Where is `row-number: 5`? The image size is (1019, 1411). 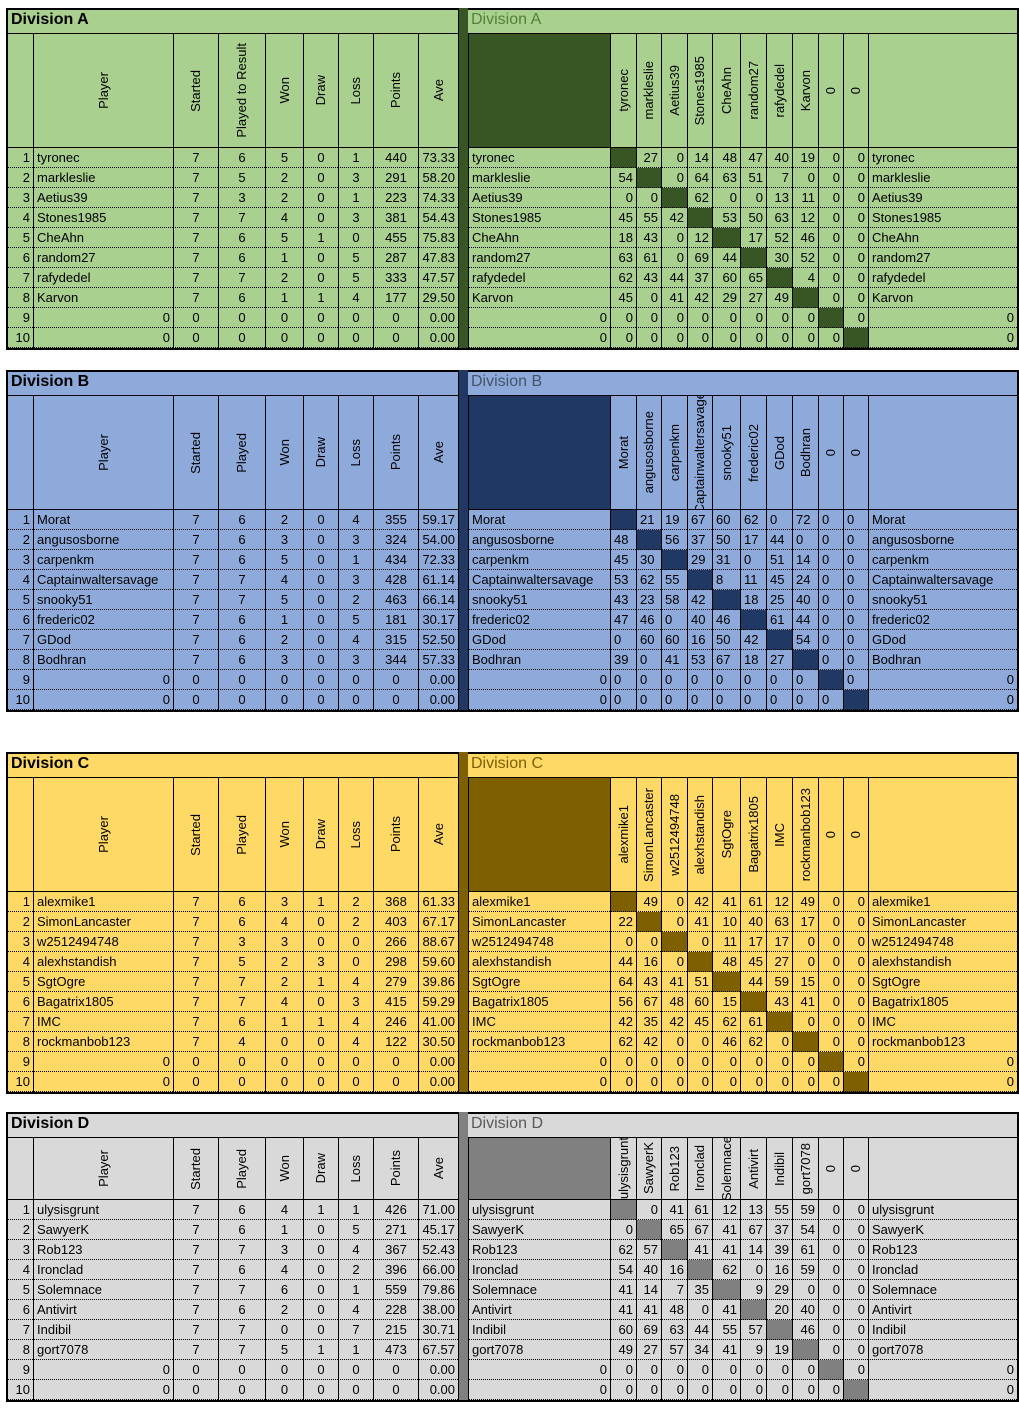
row-number: 5 is located at coordinates (20, 982).